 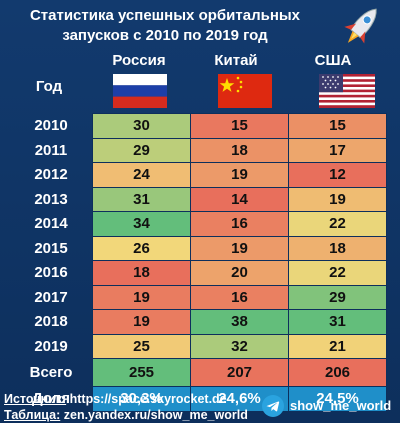 What do you see at coordinates (148, 399) in the screenshot?
I see `source-link: https://space.skyrocket.de` at bounding box center [148, 399].